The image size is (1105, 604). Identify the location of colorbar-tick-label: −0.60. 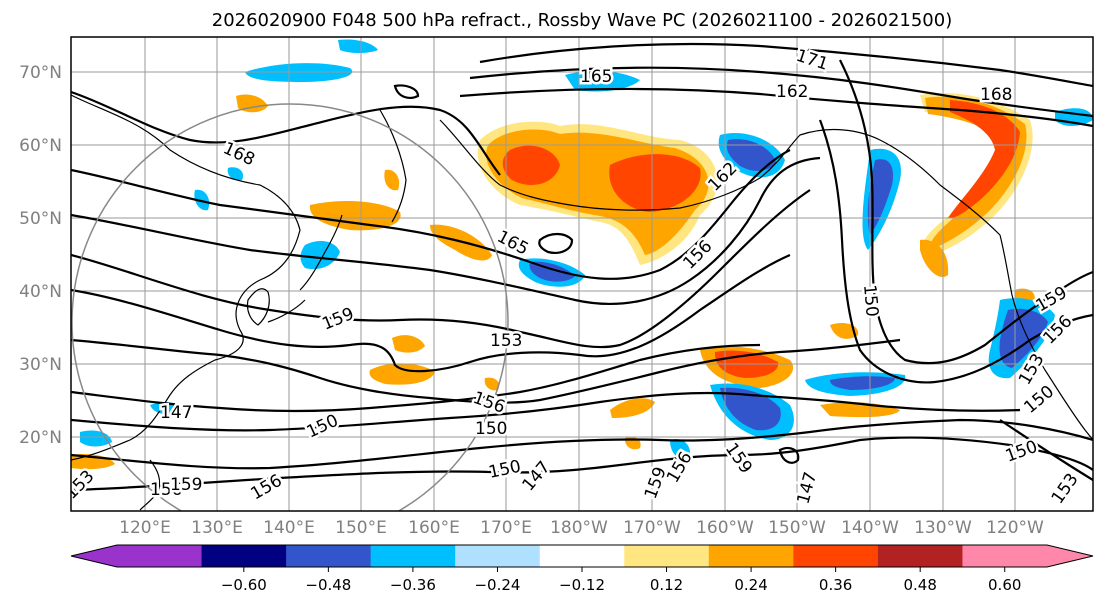
(244, 585).